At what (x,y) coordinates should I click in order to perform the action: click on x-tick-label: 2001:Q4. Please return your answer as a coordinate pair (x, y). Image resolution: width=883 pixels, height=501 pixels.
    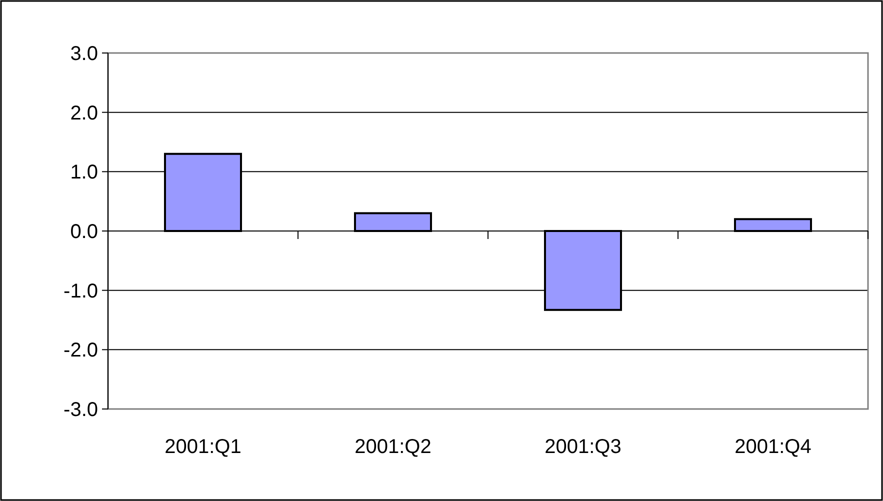
    Looking at the image, I should click on (773, 447).